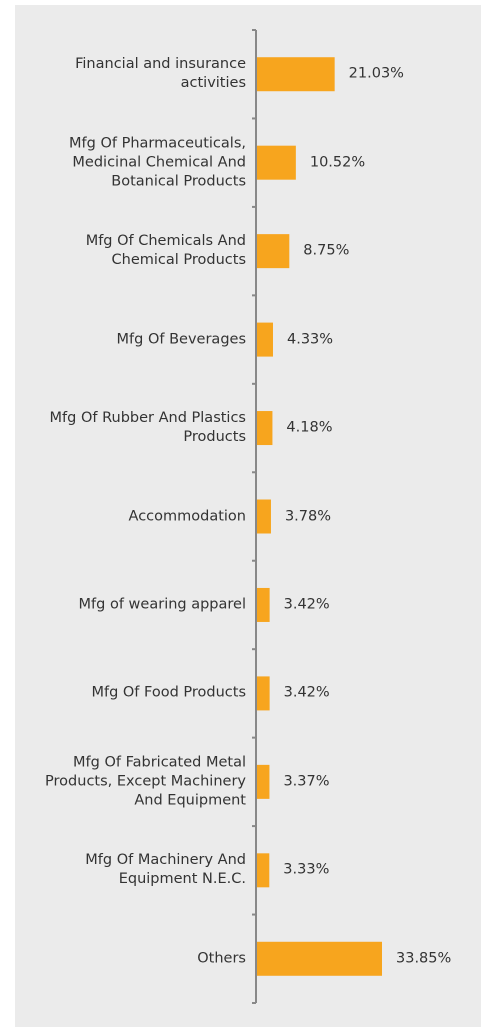  Describe the element at coordinates (165, 251) in the screenshot. I see `category-label: Mfg Of Chemicals And Chemical Products` at that location.